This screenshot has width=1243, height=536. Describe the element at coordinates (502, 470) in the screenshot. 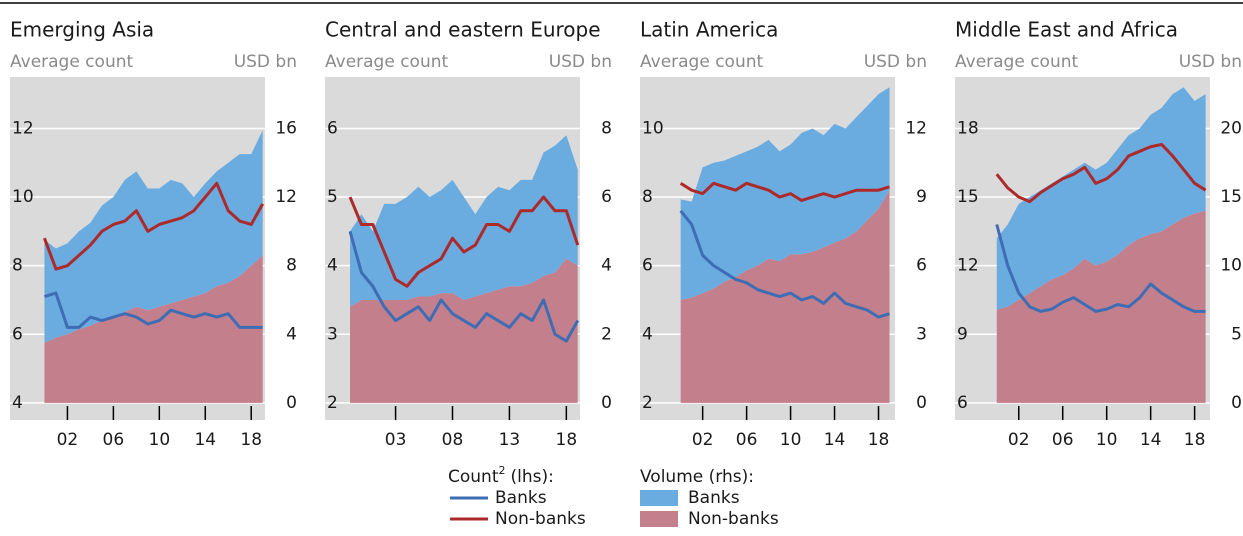

I see `legend-note: 2` at that location.